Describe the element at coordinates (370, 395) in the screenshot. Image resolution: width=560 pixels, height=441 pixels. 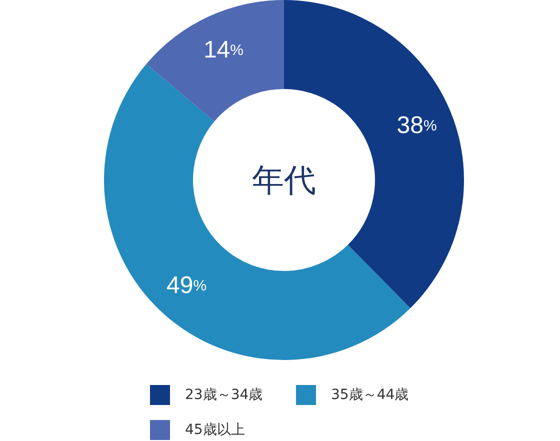
I see `legend-label: 35歳～44歳` at that location.